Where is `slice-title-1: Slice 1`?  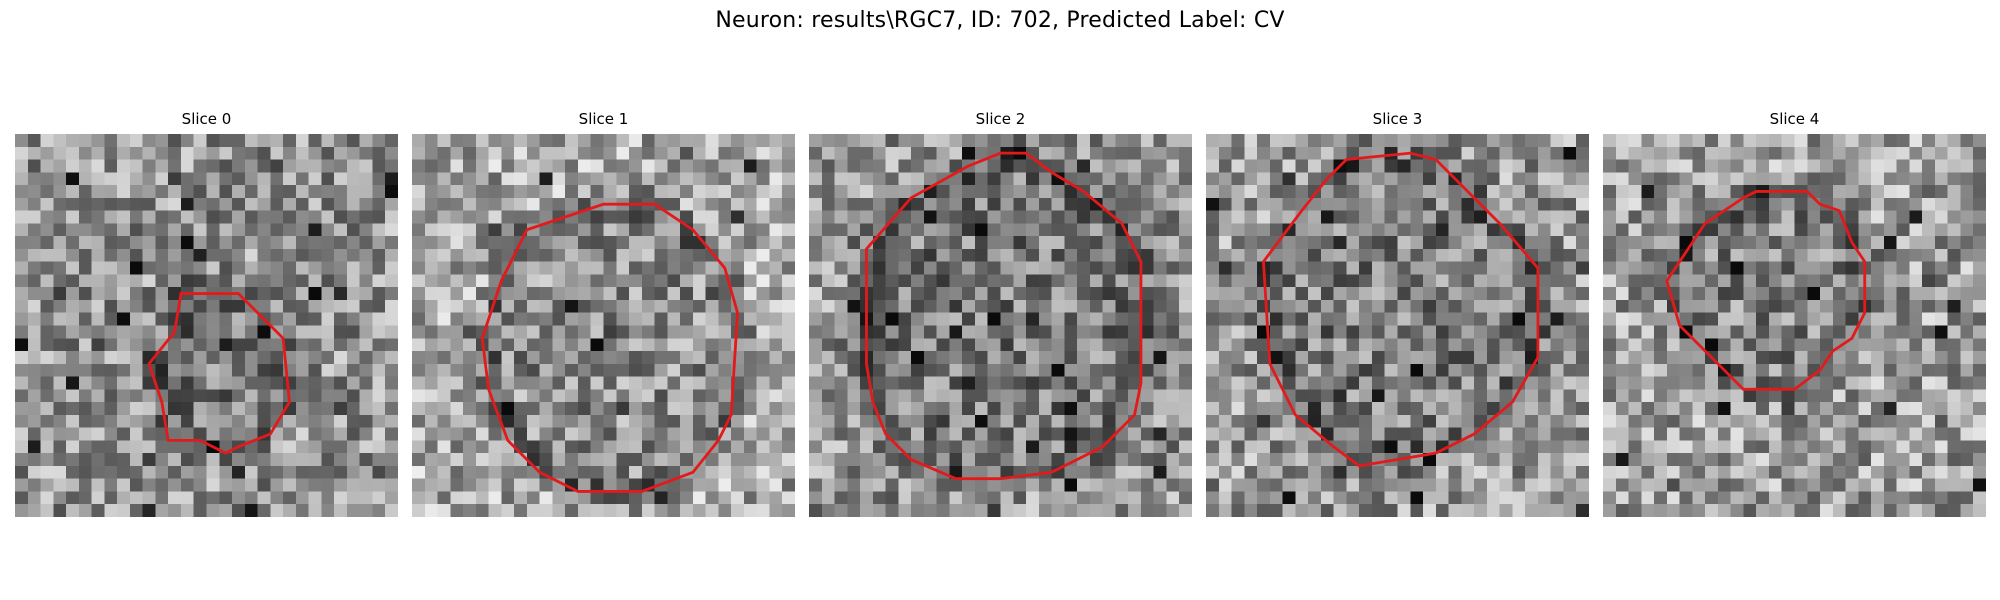
slice-title-1: Slice 1 is located at coordinates (603, 119).